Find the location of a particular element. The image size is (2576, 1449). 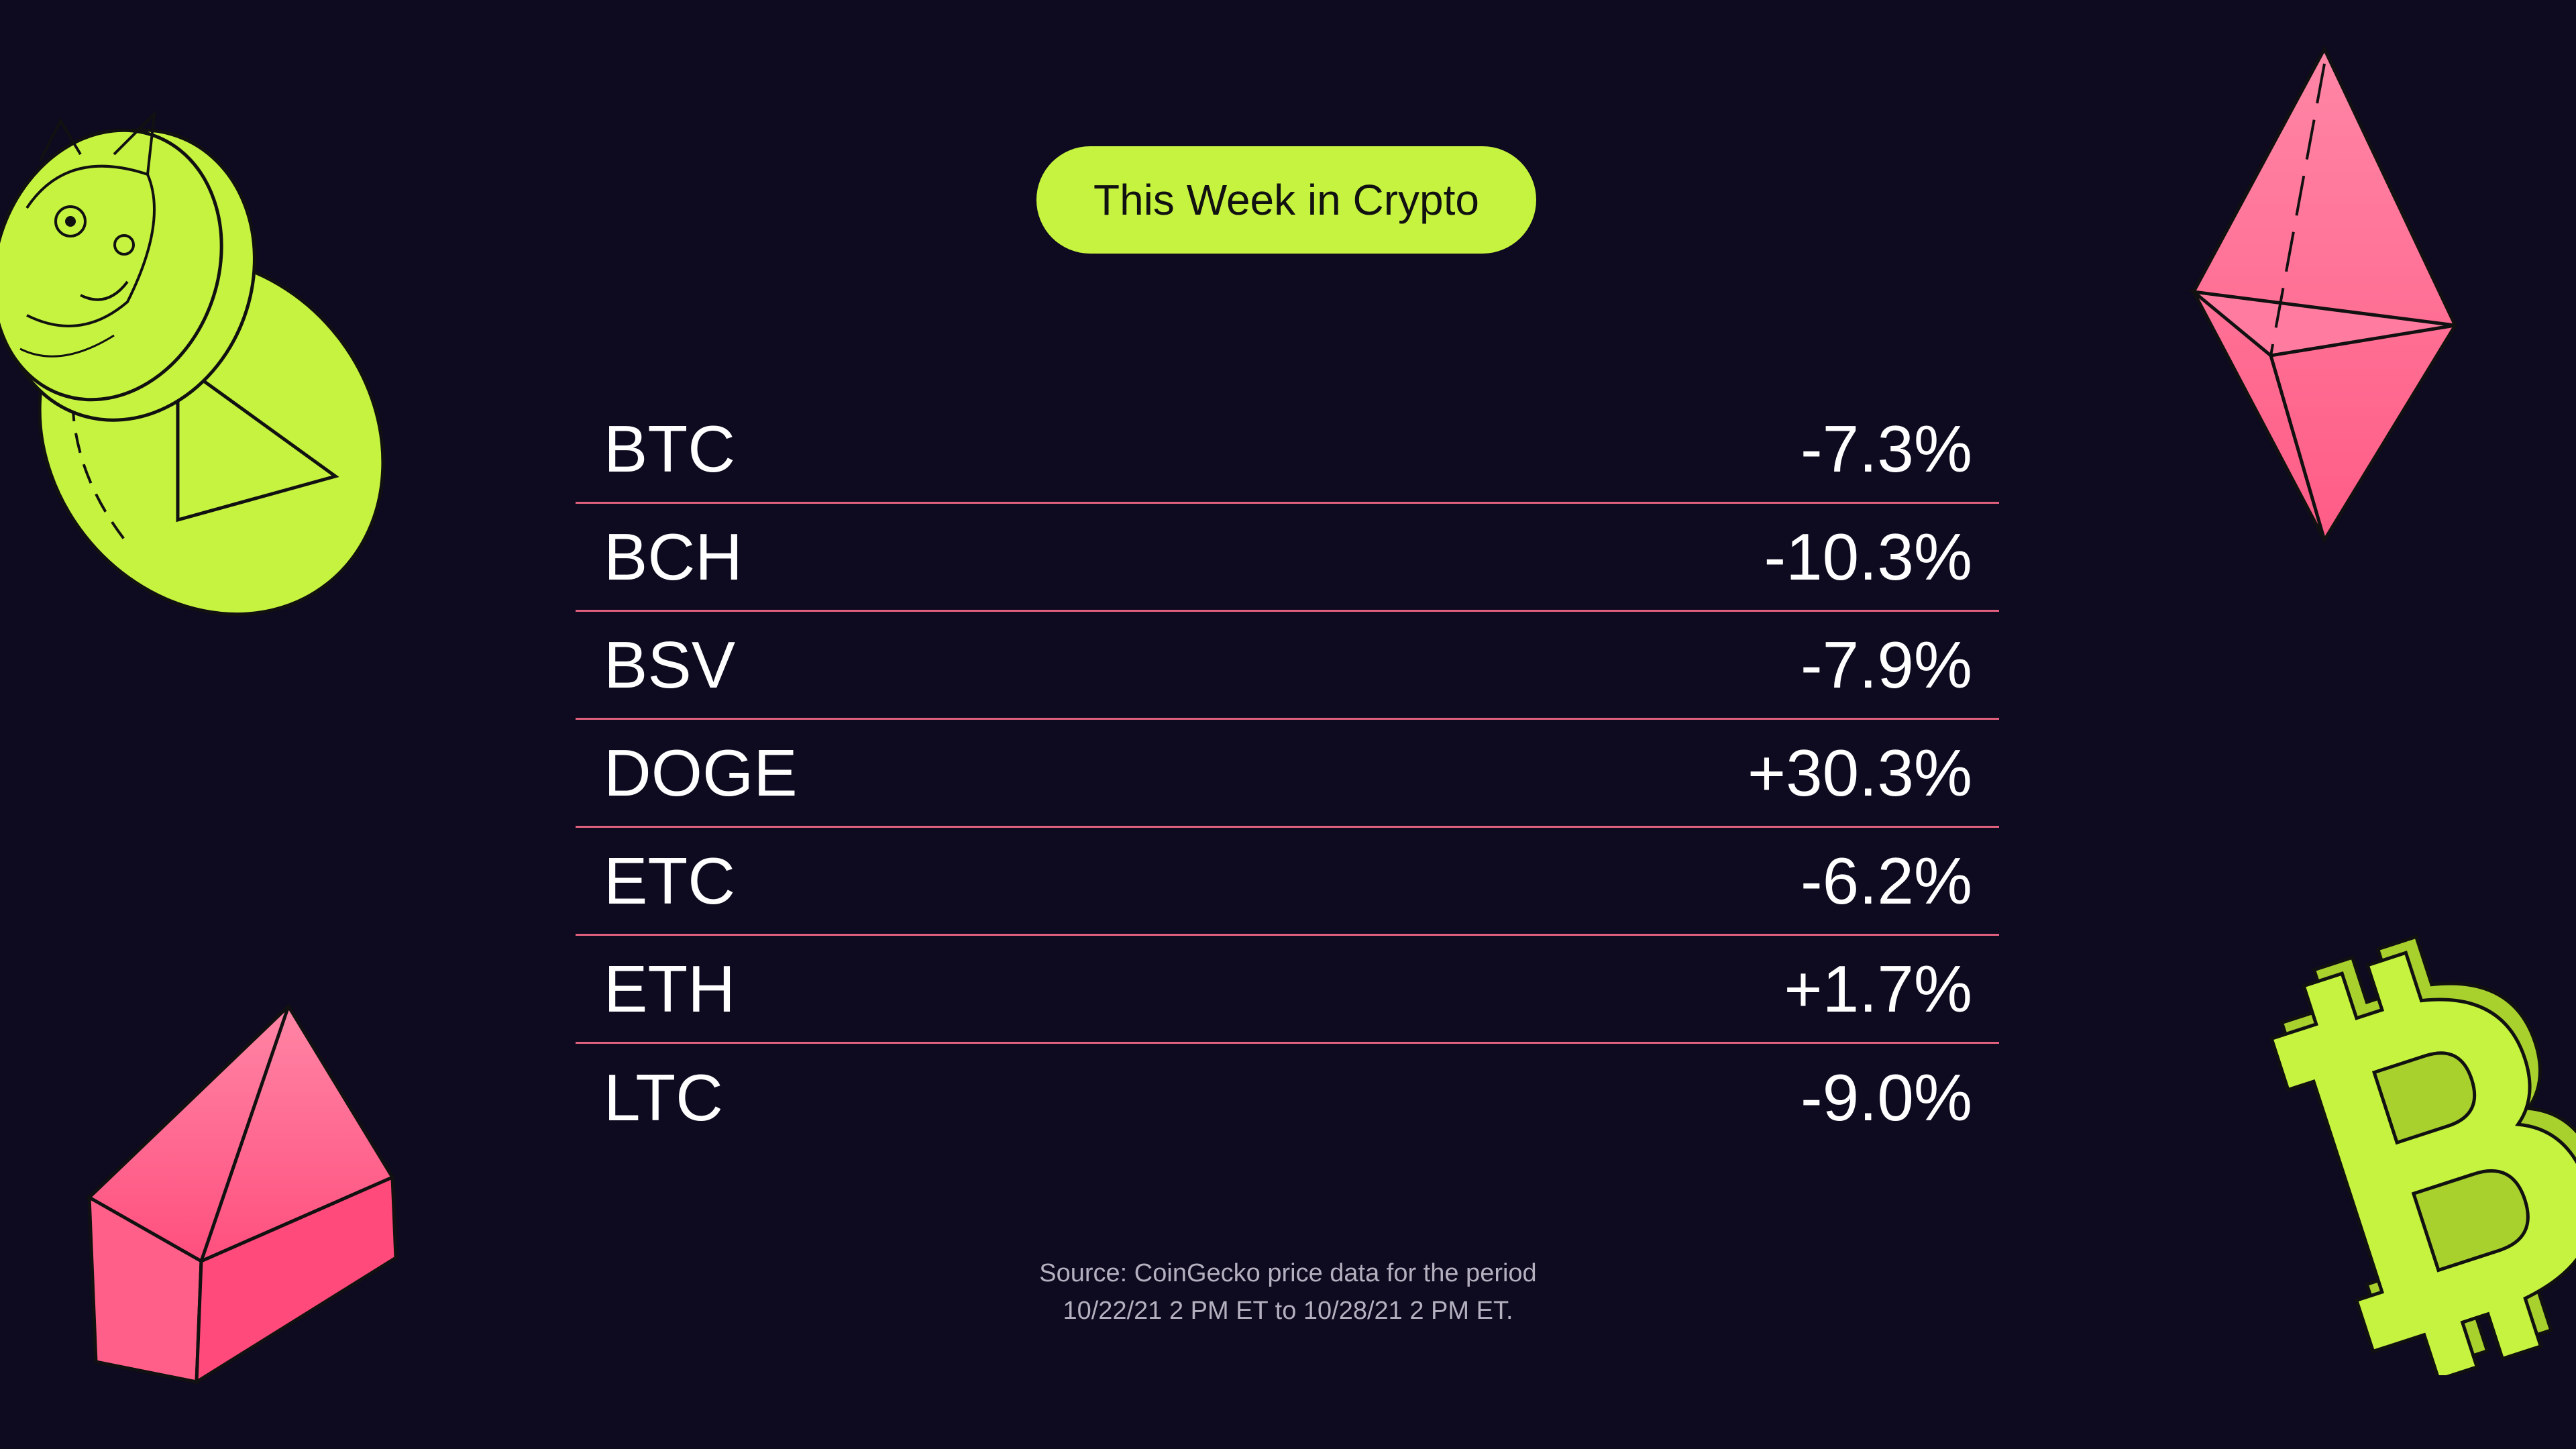

table-row: BSV -7.9% is located at coordinates (1287, 666).